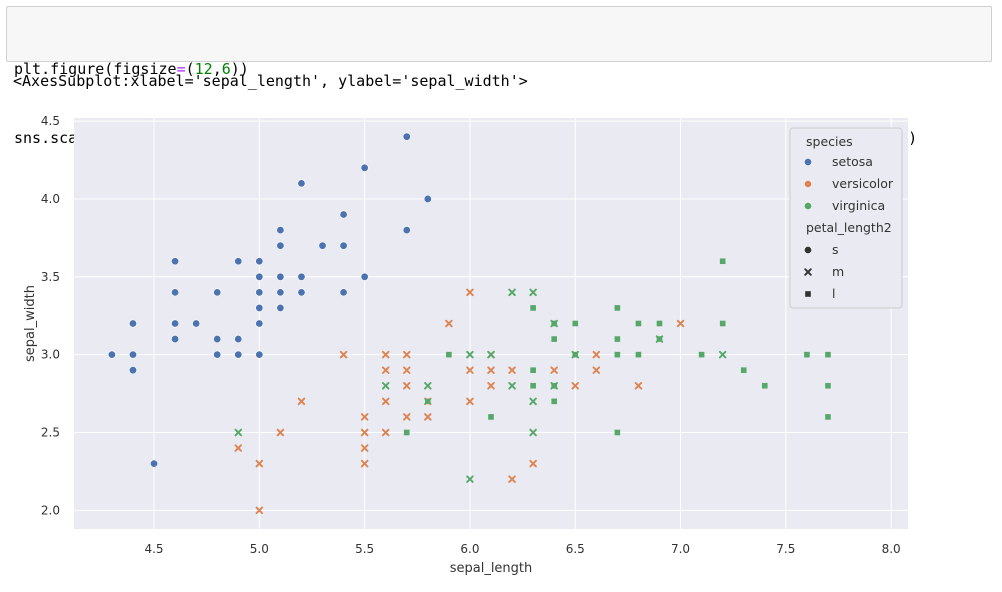 The height and width of the screenshot is (592, 1002). I want to click on code-line-1: plt.figure(figsize=(12,6)), so click(502, 69).